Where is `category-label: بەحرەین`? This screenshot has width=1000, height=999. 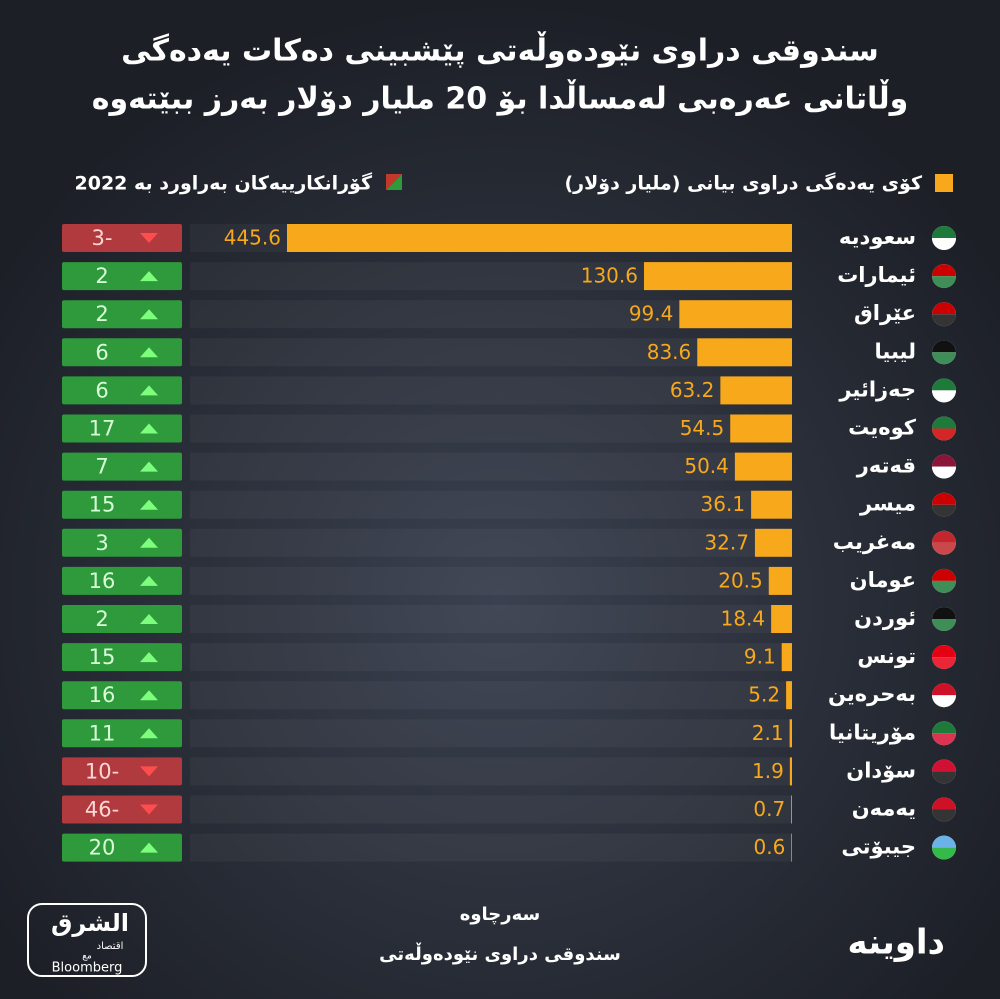 category-label: بەحرەین is located at coordinates (872, 694).